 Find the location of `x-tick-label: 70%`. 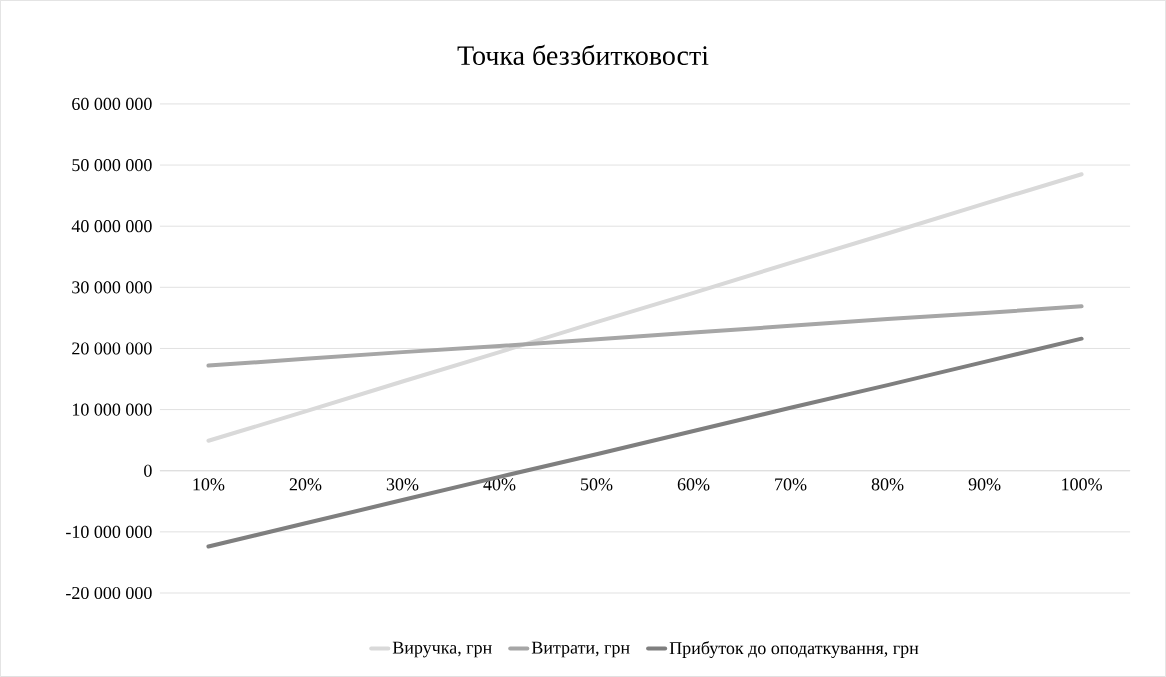

x-tick-label: 70% is located at coordinates (791, 484).